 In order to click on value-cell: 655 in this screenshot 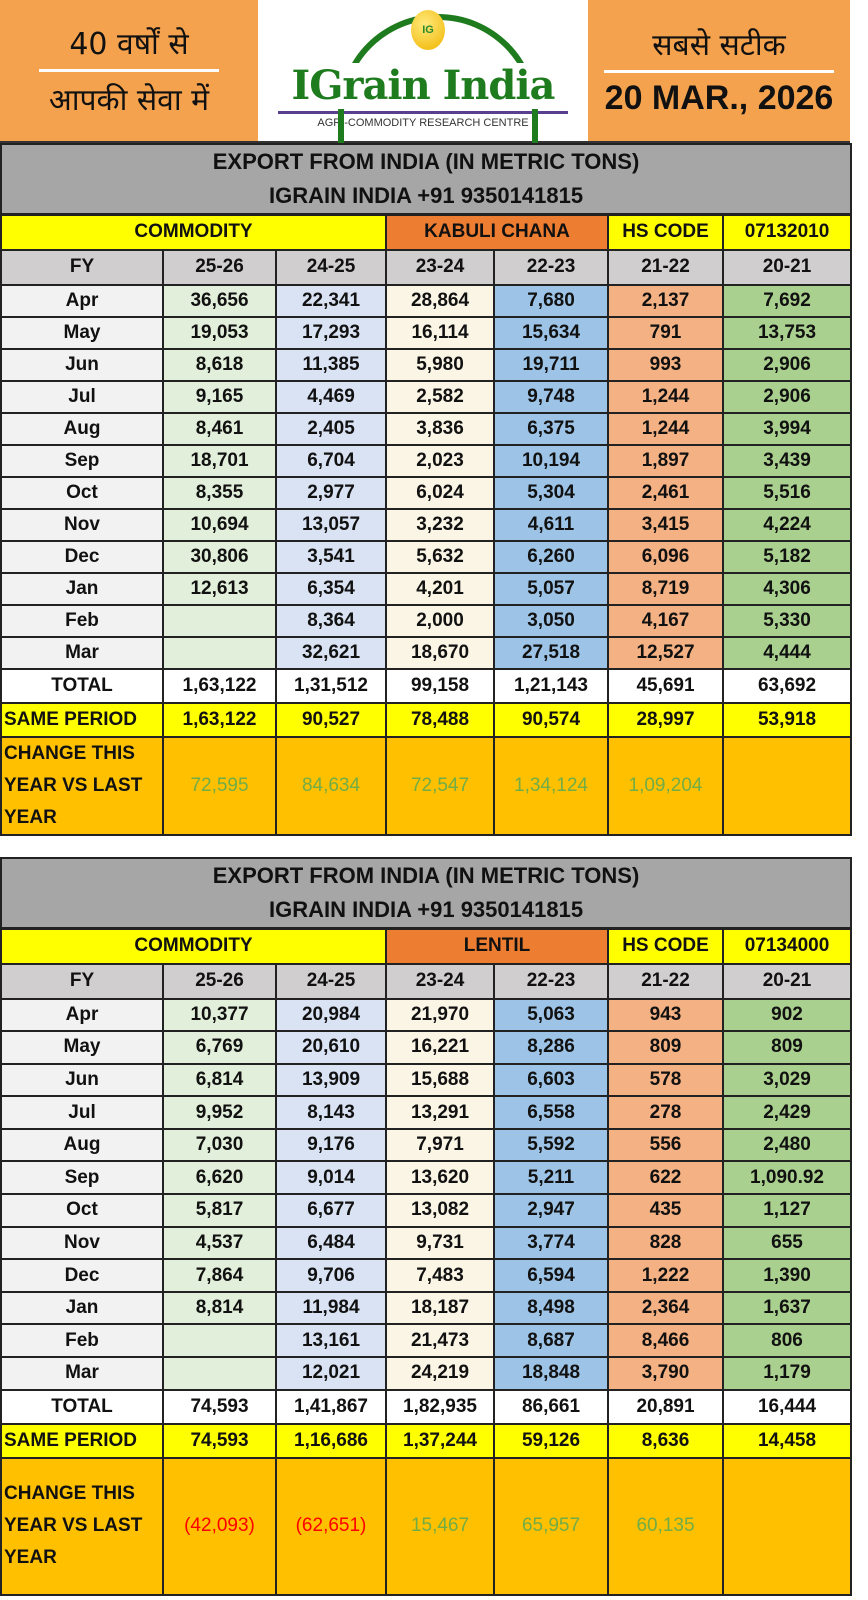, I will do `click(787, 1243)`.